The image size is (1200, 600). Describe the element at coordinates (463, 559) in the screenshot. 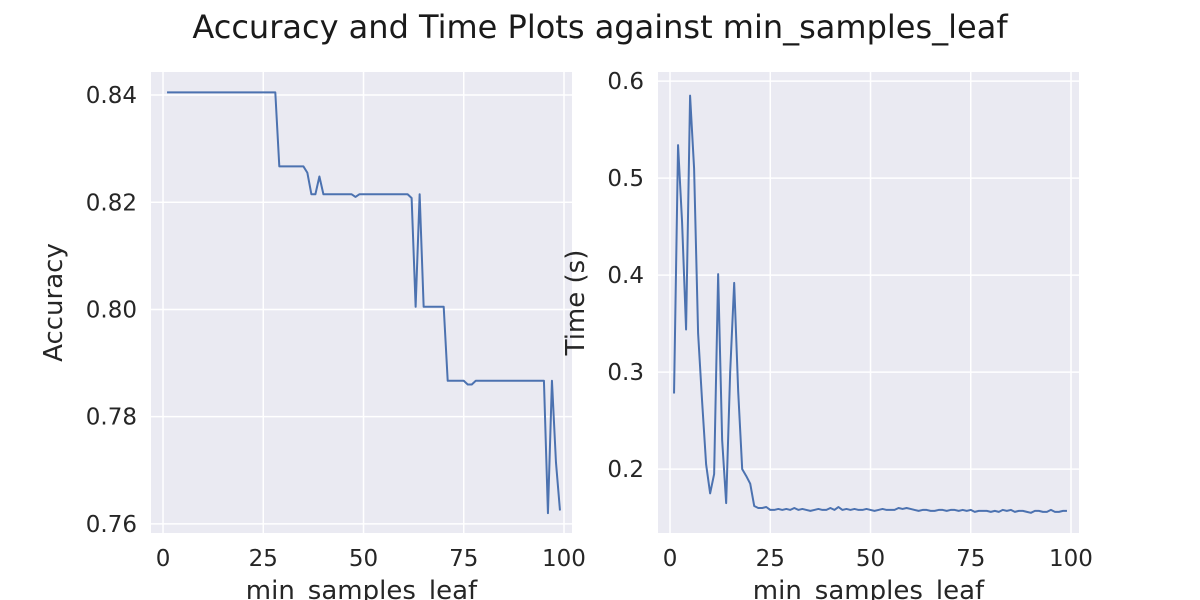

I see `accuracy-x-tick-label: 75` at that location.